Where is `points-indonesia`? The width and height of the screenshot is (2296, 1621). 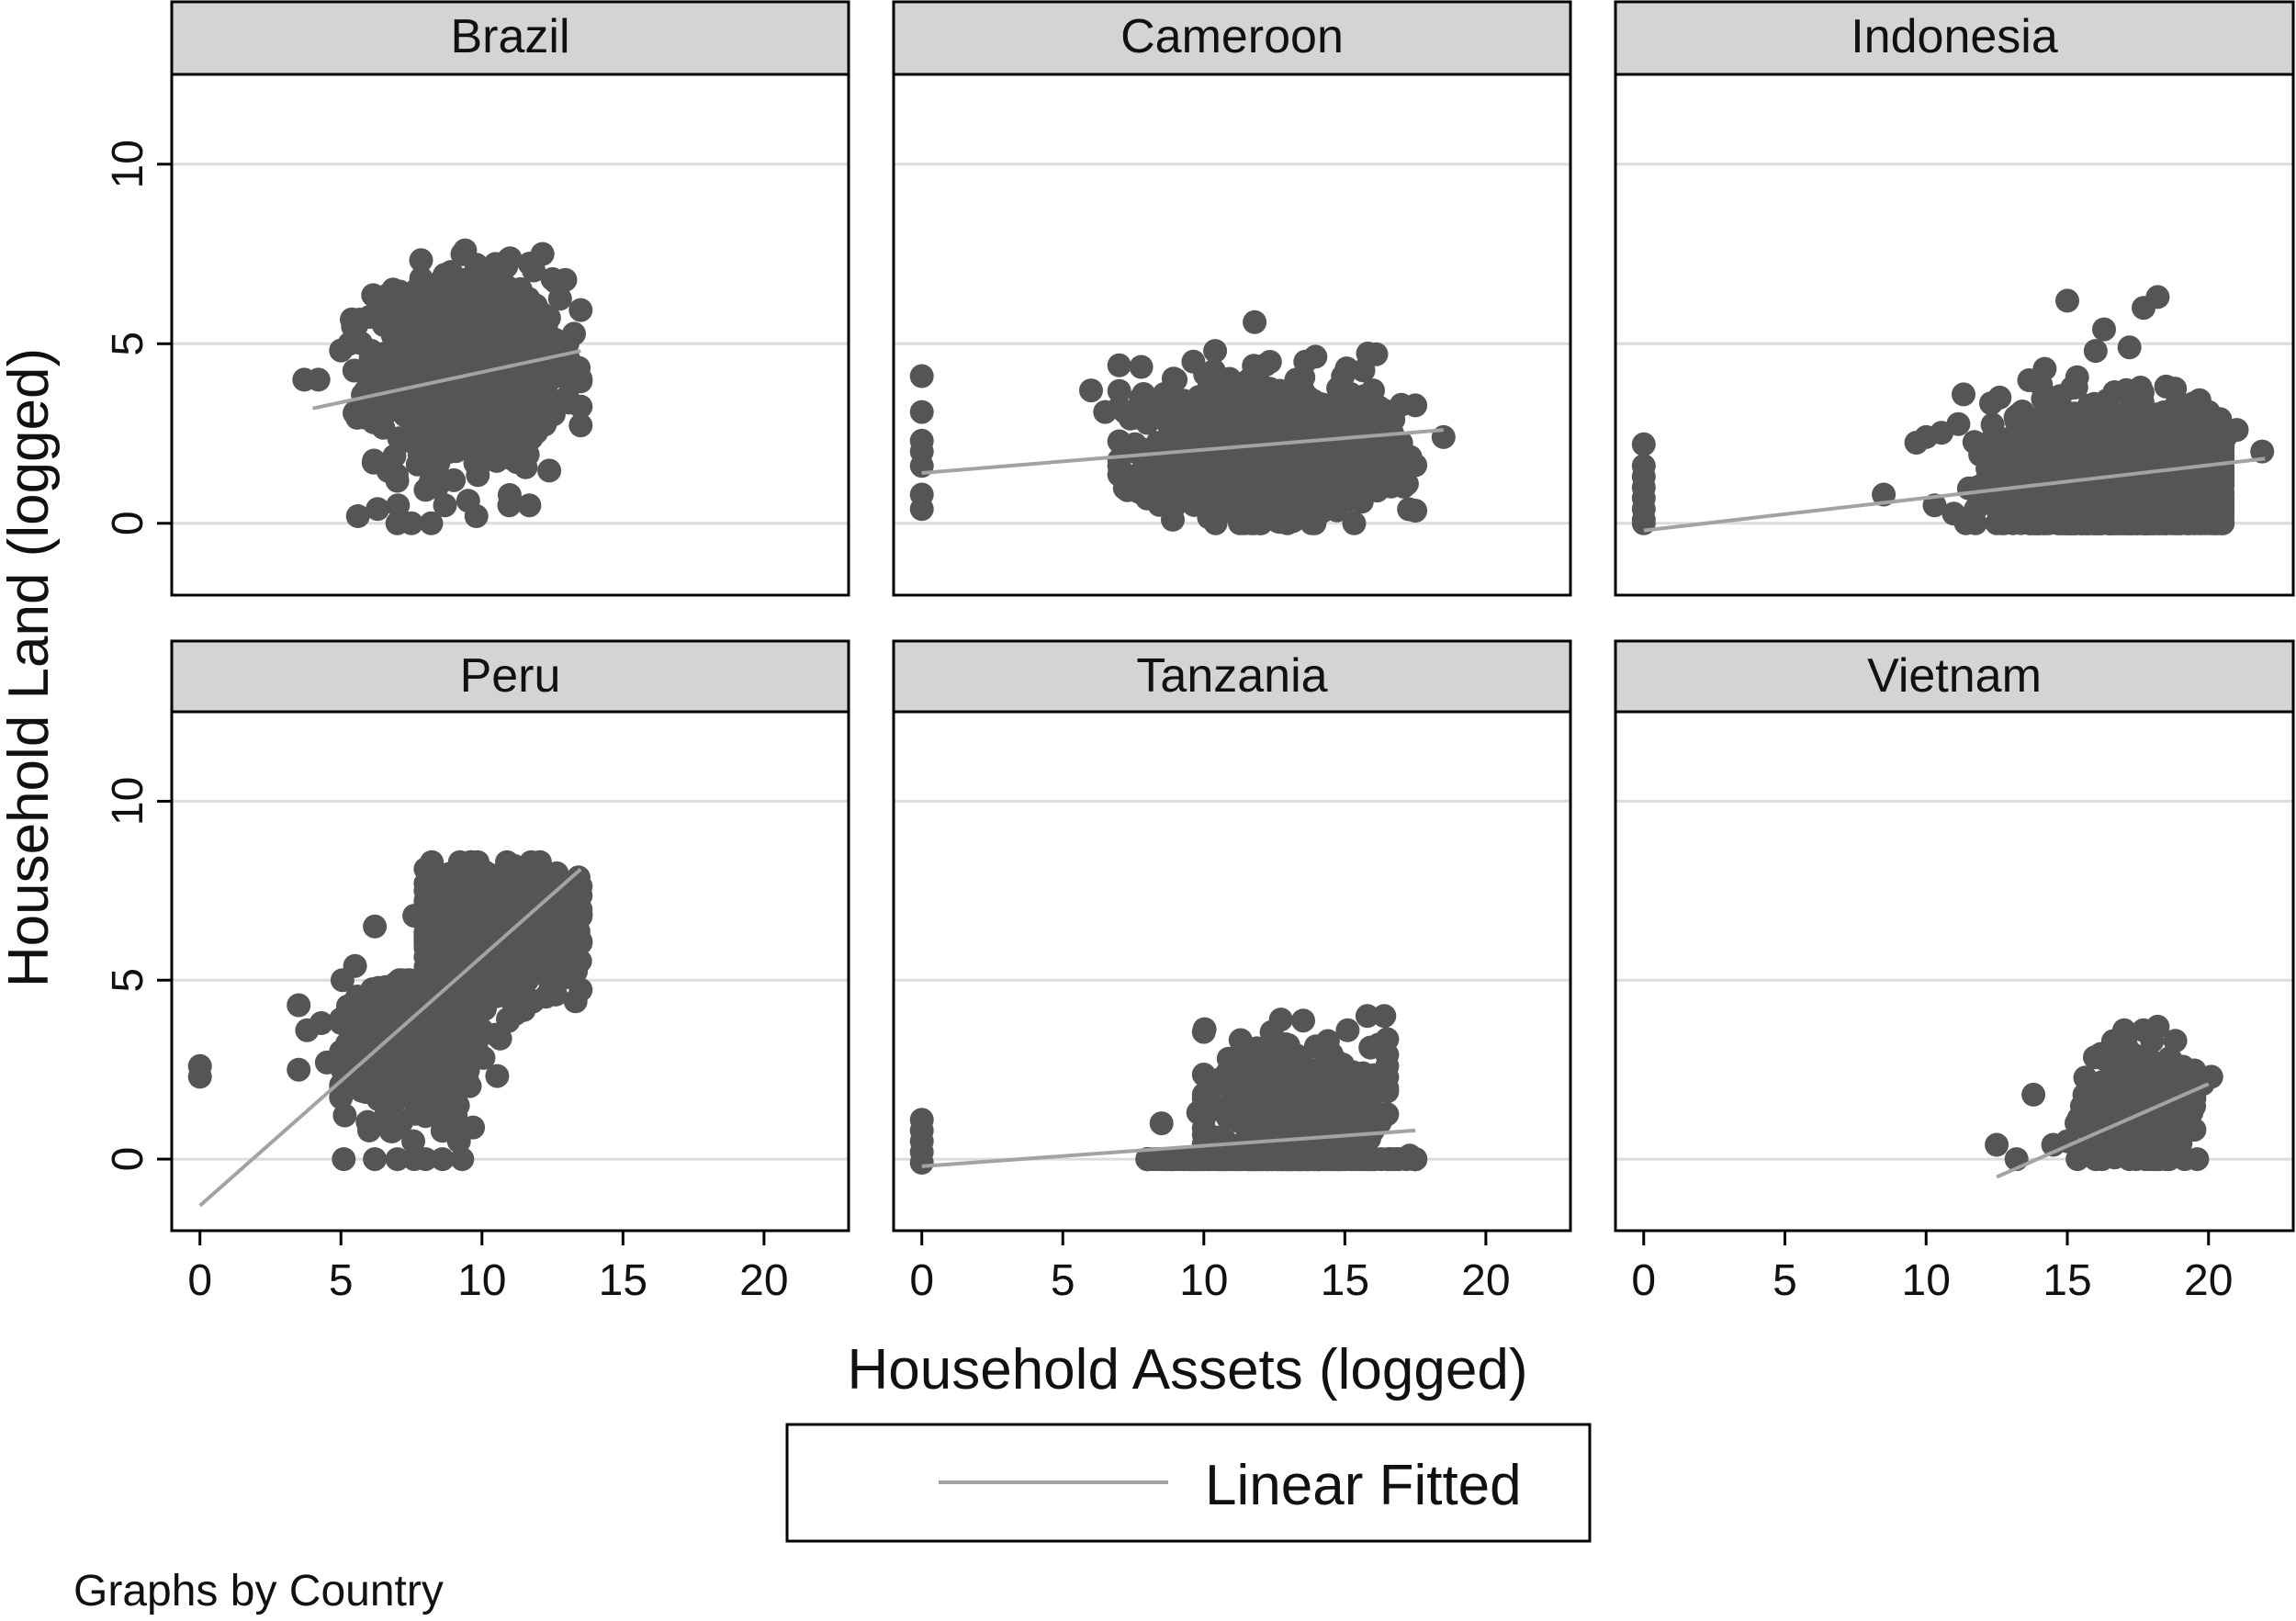 points-indonesia is located at coordinates (1953, 410).